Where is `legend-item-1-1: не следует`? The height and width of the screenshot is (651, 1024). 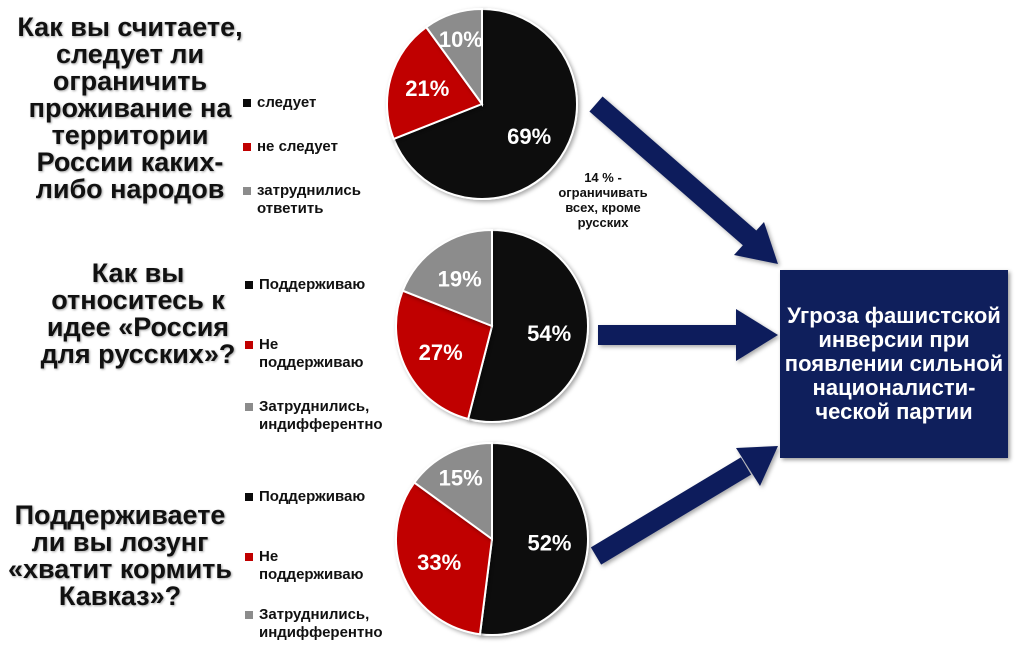
legend-item-1-1: не следует is located at coordinates (330, 147).